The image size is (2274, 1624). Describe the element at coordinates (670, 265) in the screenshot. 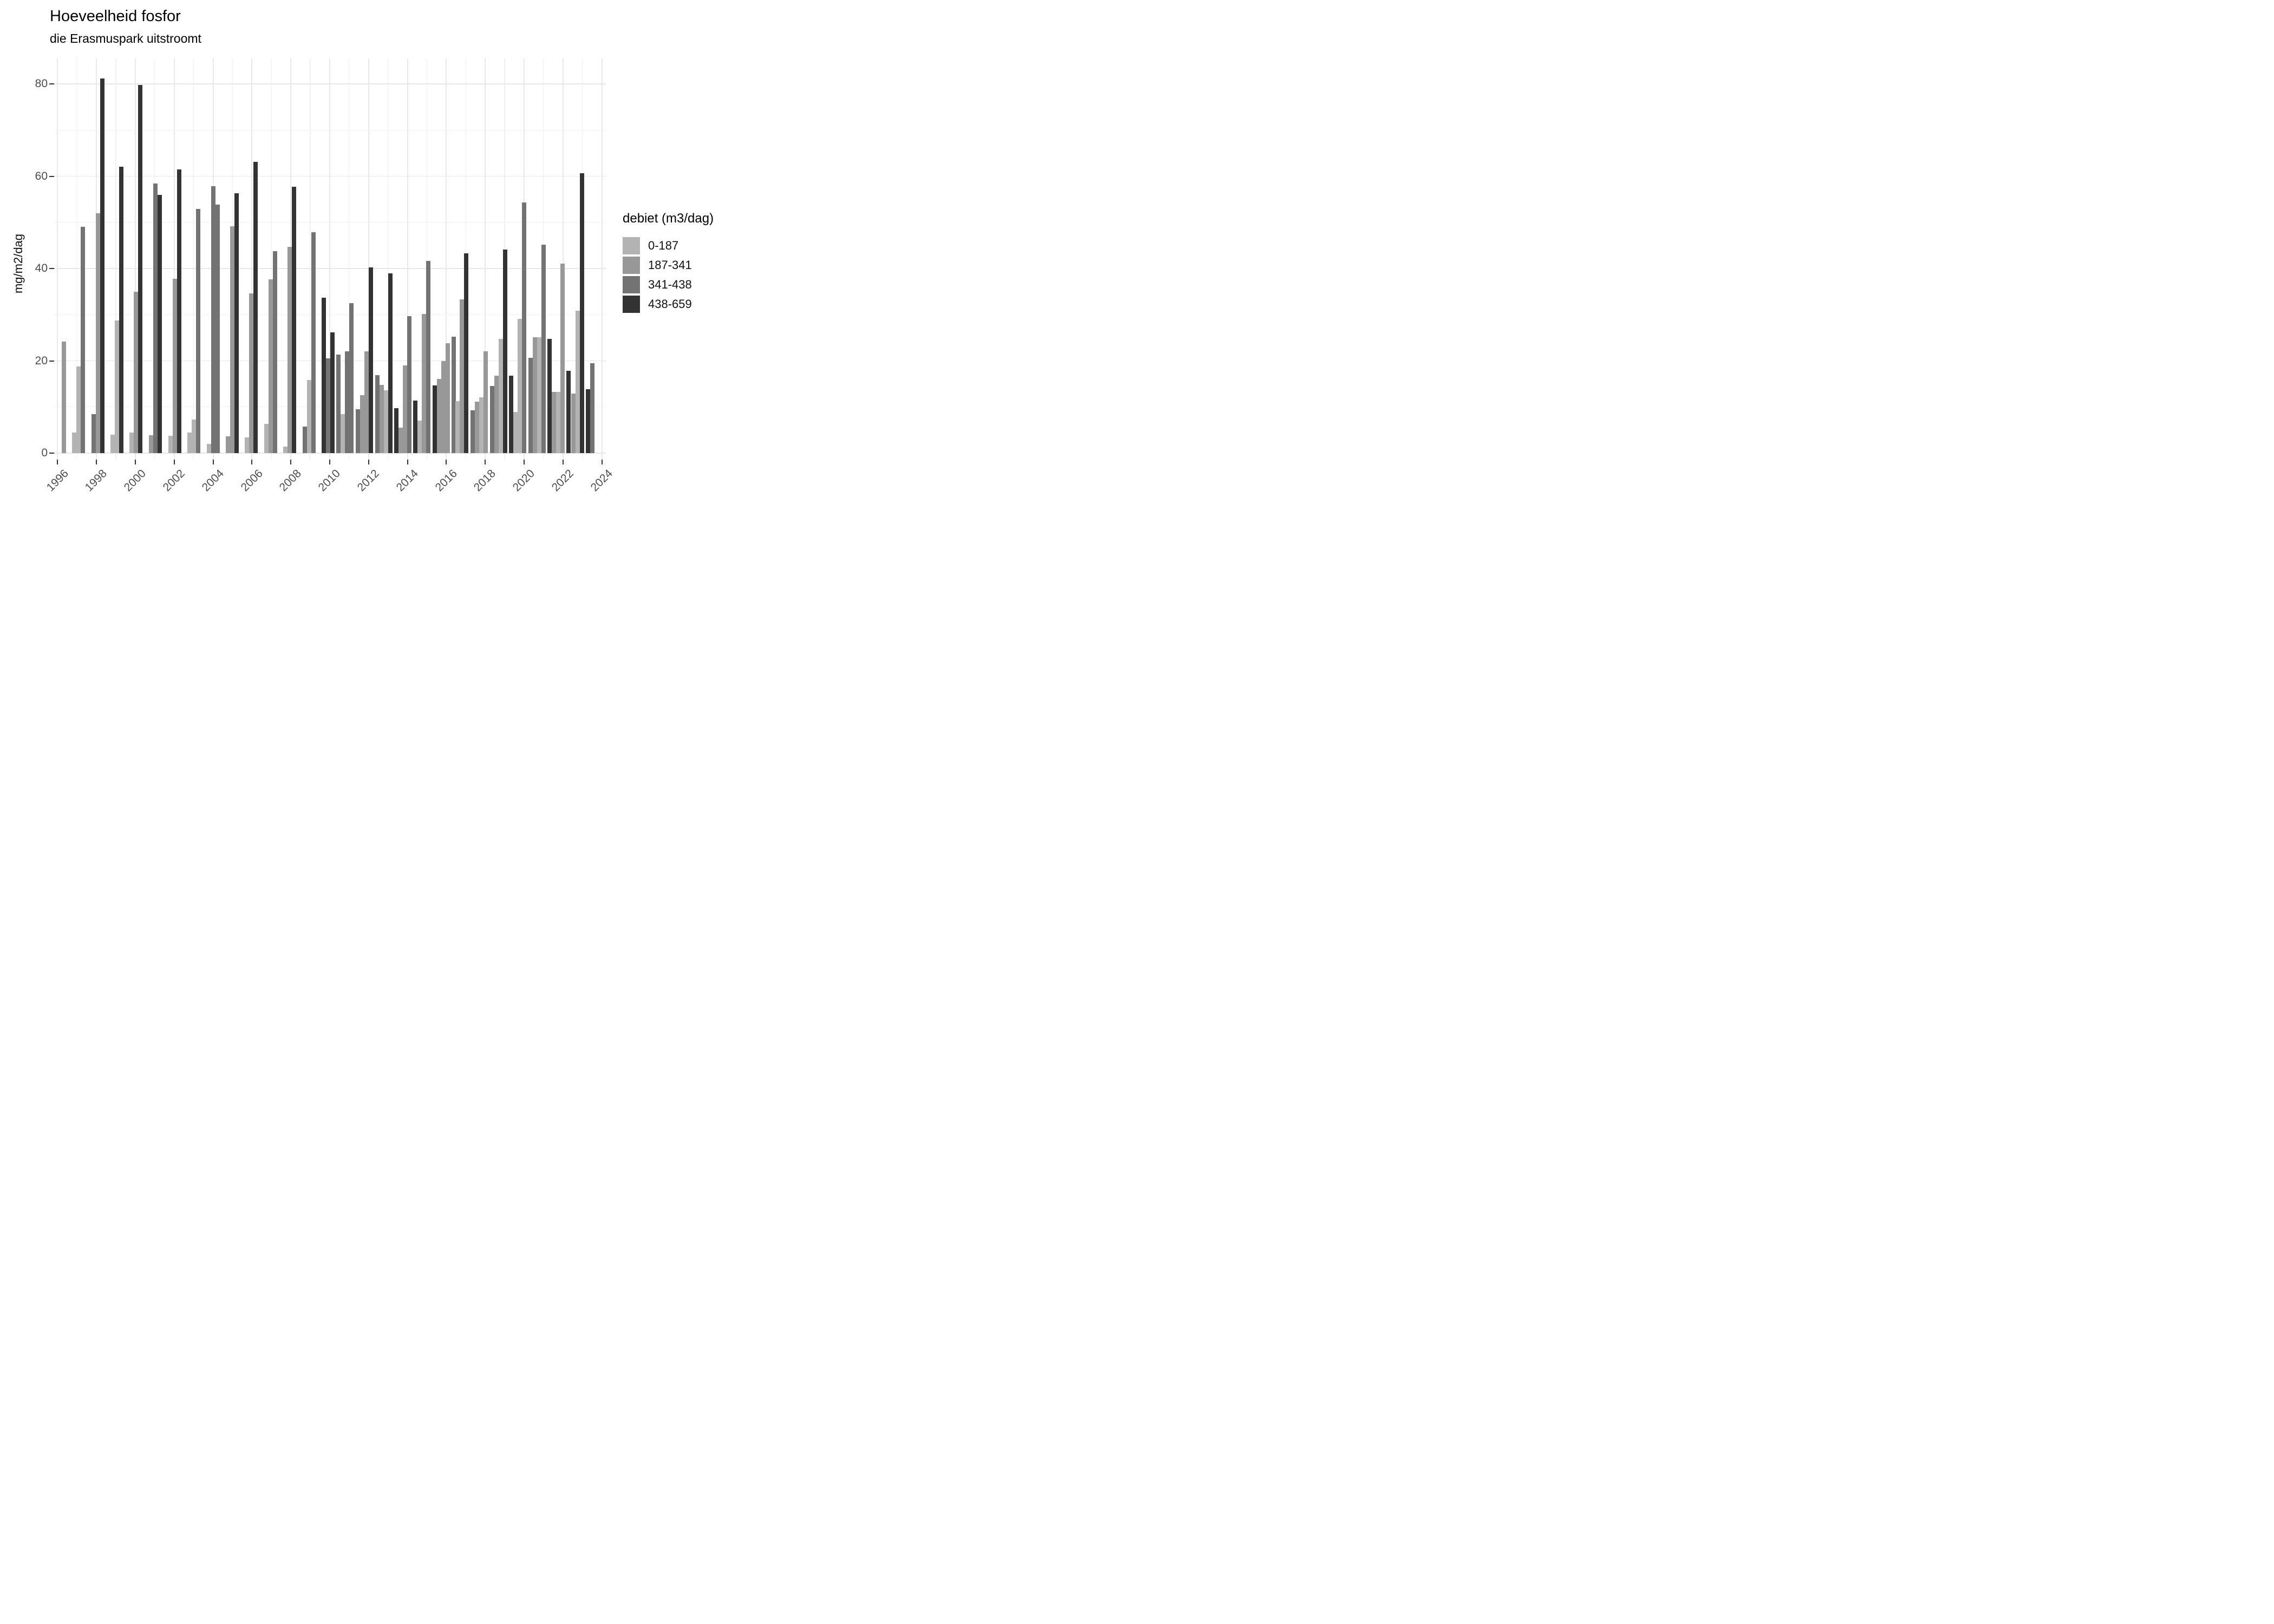

I see `legend-label: 187-341` at that location.